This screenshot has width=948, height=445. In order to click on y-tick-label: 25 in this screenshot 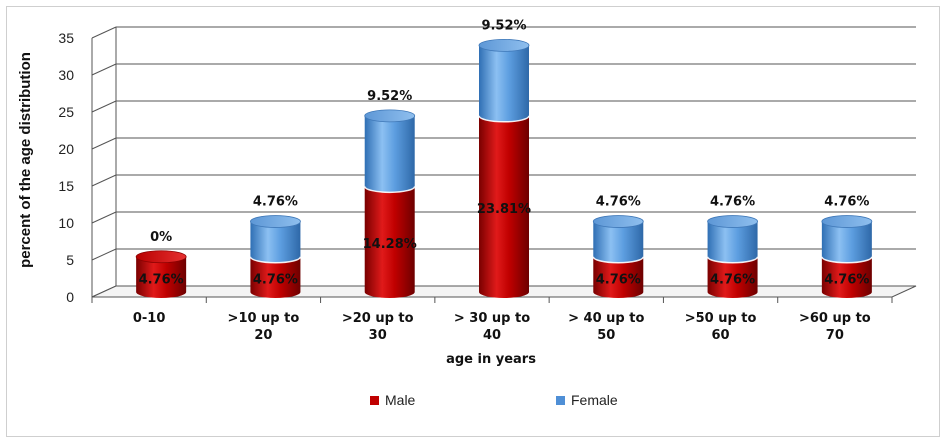, I will do `click(66, 112)`.